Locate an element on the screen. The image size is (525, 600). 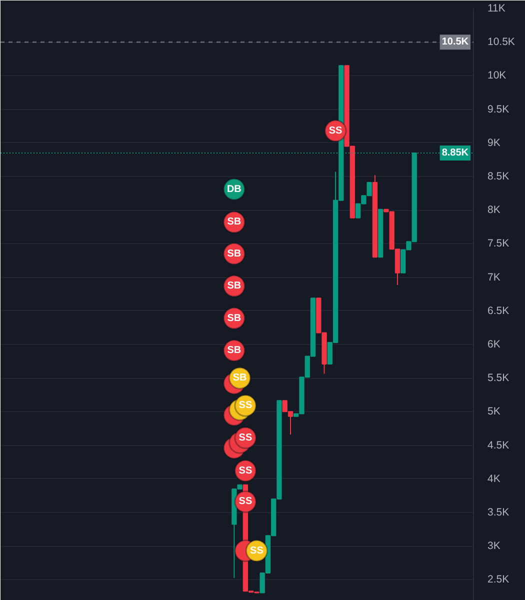
y-tick-label: 5K is located at coordinates (494, 412).